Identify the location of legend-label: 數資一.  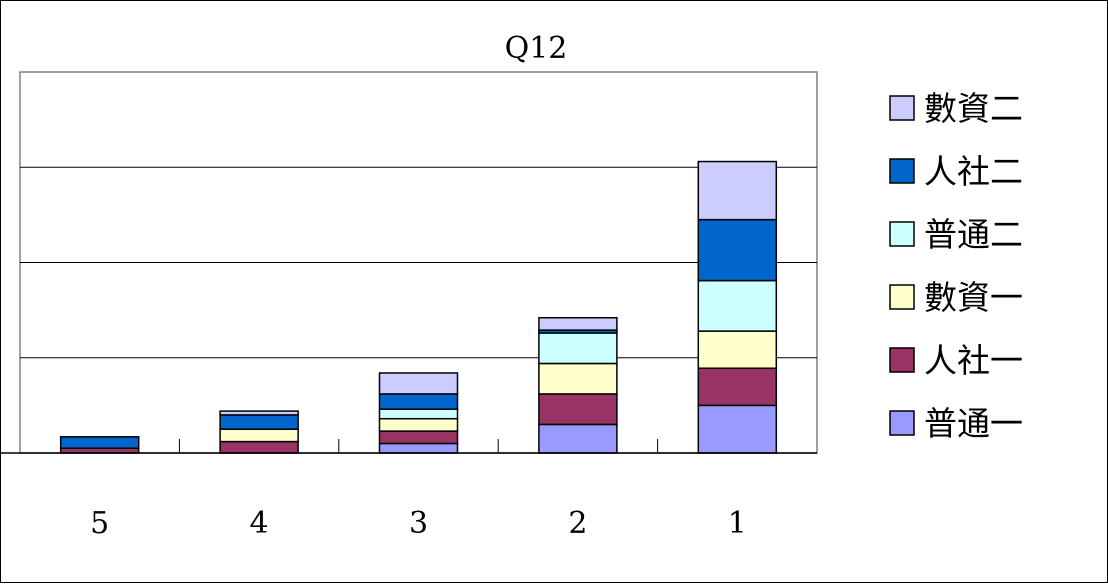
(973, 297).